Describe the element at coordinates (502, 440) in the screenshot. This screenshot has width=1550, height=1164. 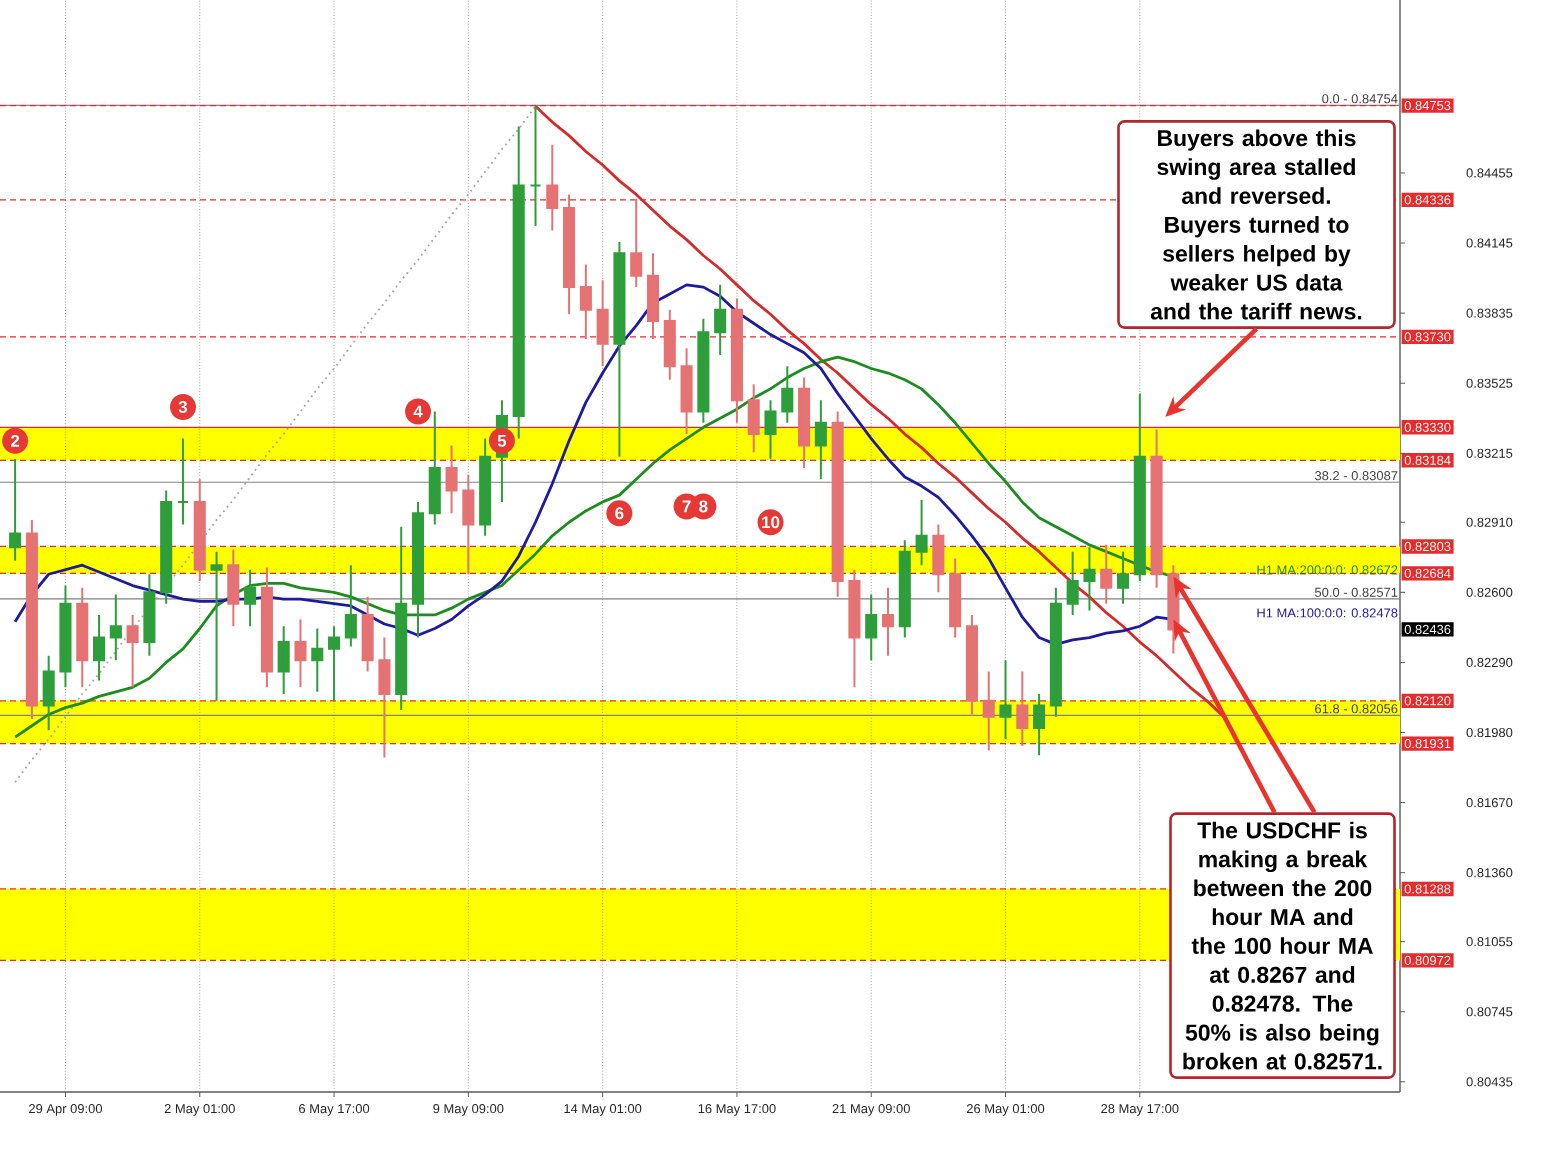
I see `annotation: 5` at that location.